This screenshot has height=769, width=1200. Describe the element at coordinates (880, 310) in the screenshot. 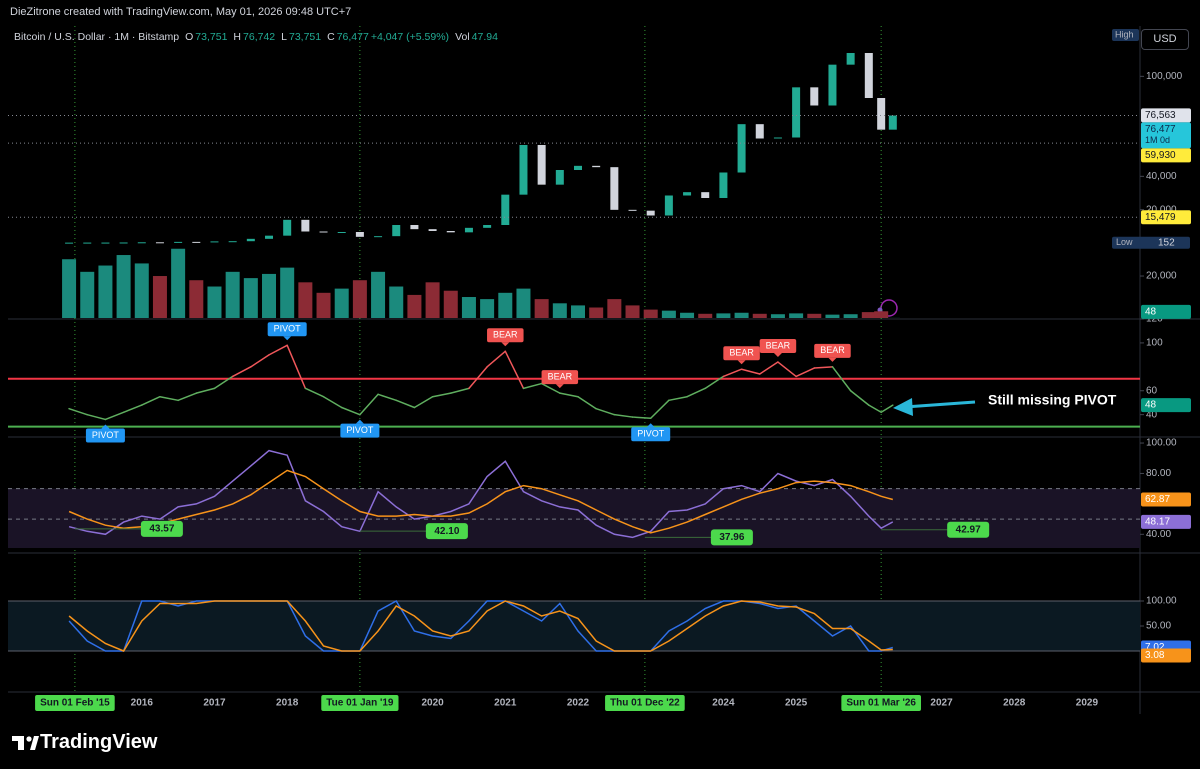

I see `event-dot` at that location.